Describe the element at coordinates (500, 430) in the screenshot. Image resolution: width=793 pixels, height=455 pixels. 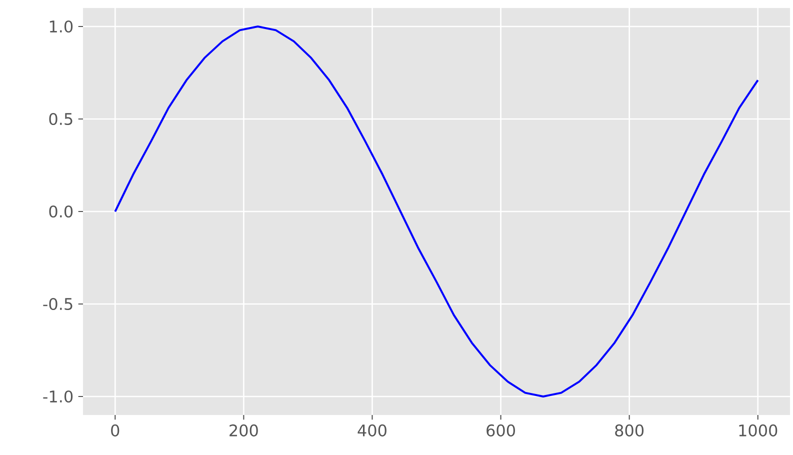
I see `x-tick-label: 600` at that location.